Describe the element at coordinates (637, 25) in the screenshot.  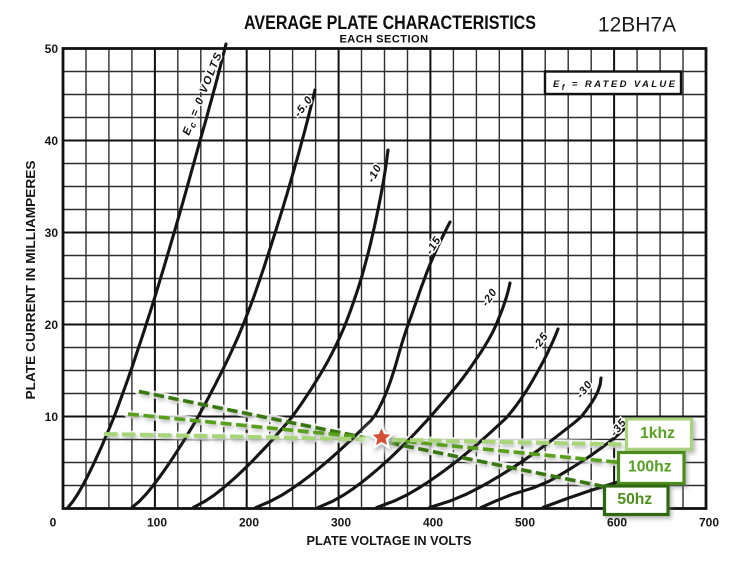
I see `svg-text: 12BH7A` at that location.